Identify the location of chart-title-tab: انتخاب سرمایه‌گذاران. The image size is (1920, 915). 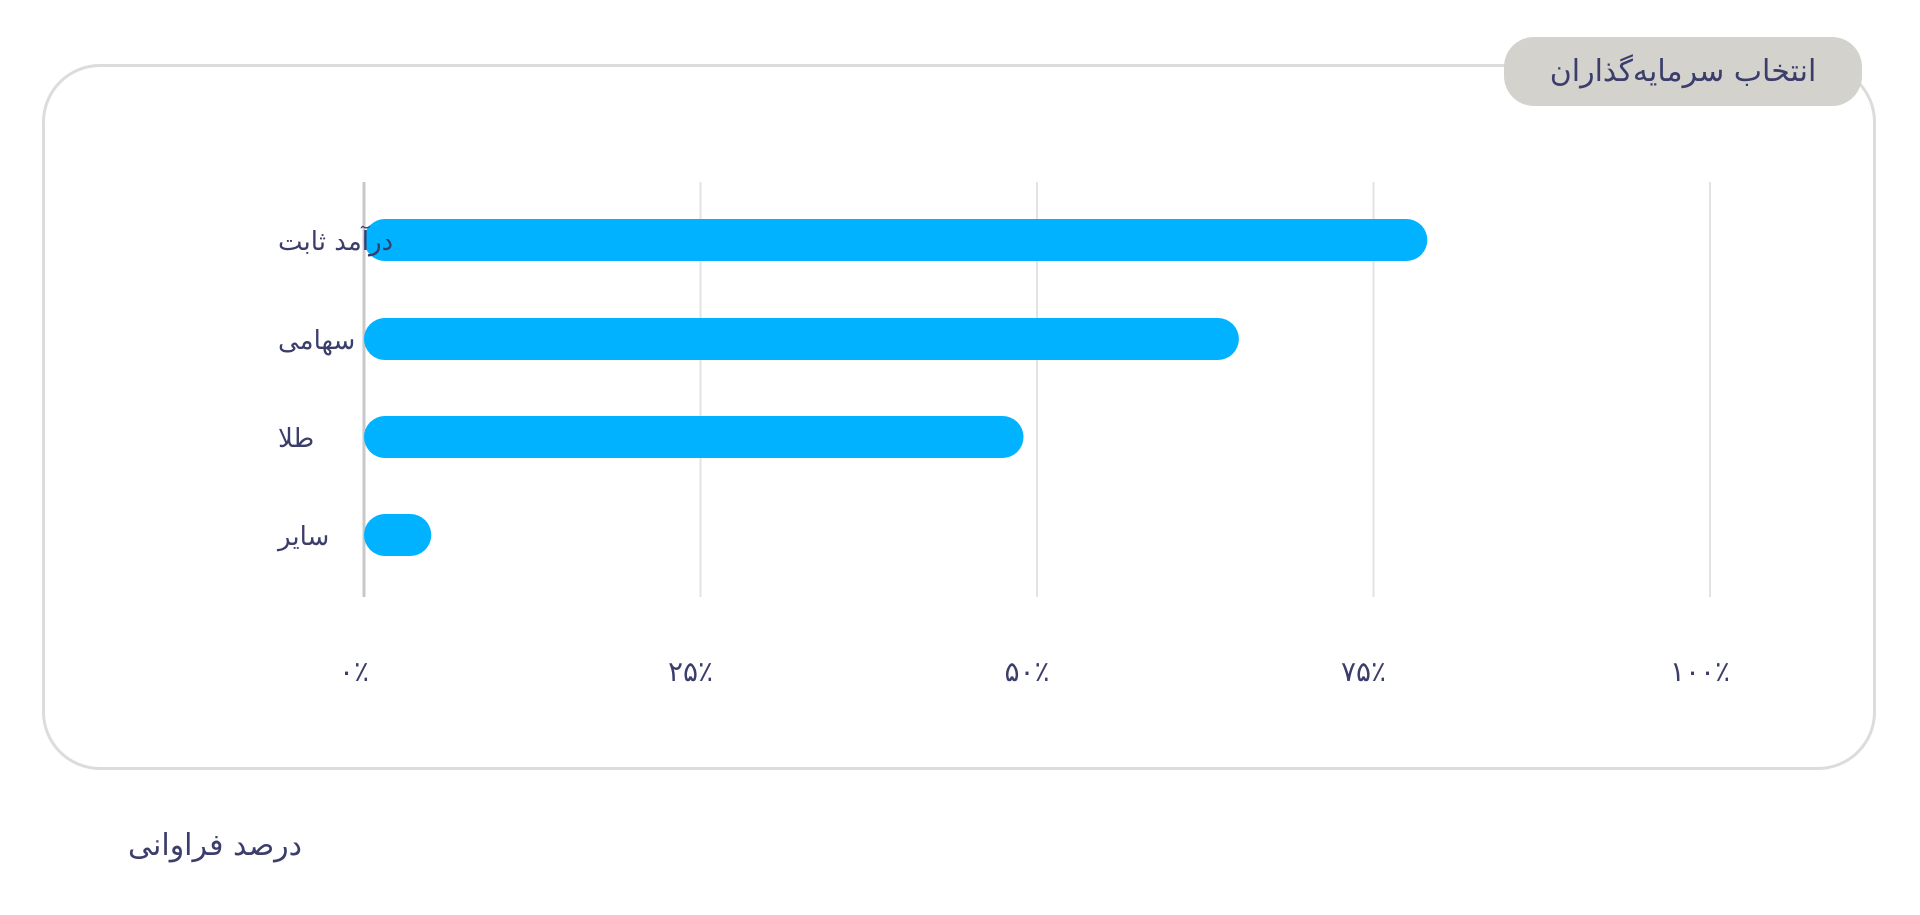
(1683, 71).